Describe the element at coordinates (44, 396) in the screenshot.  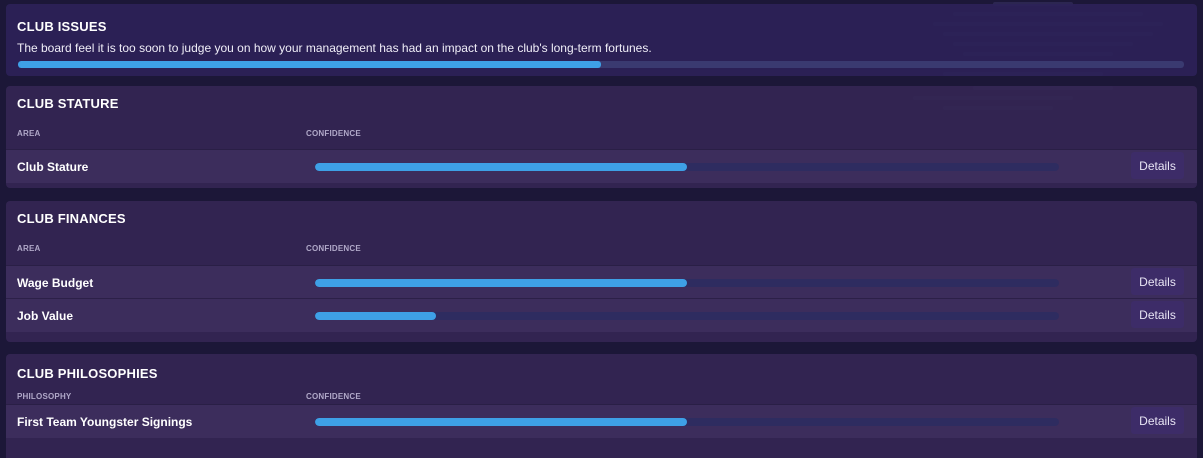
I see `philosophy-column-header: PHILOSOPHY` at that location.